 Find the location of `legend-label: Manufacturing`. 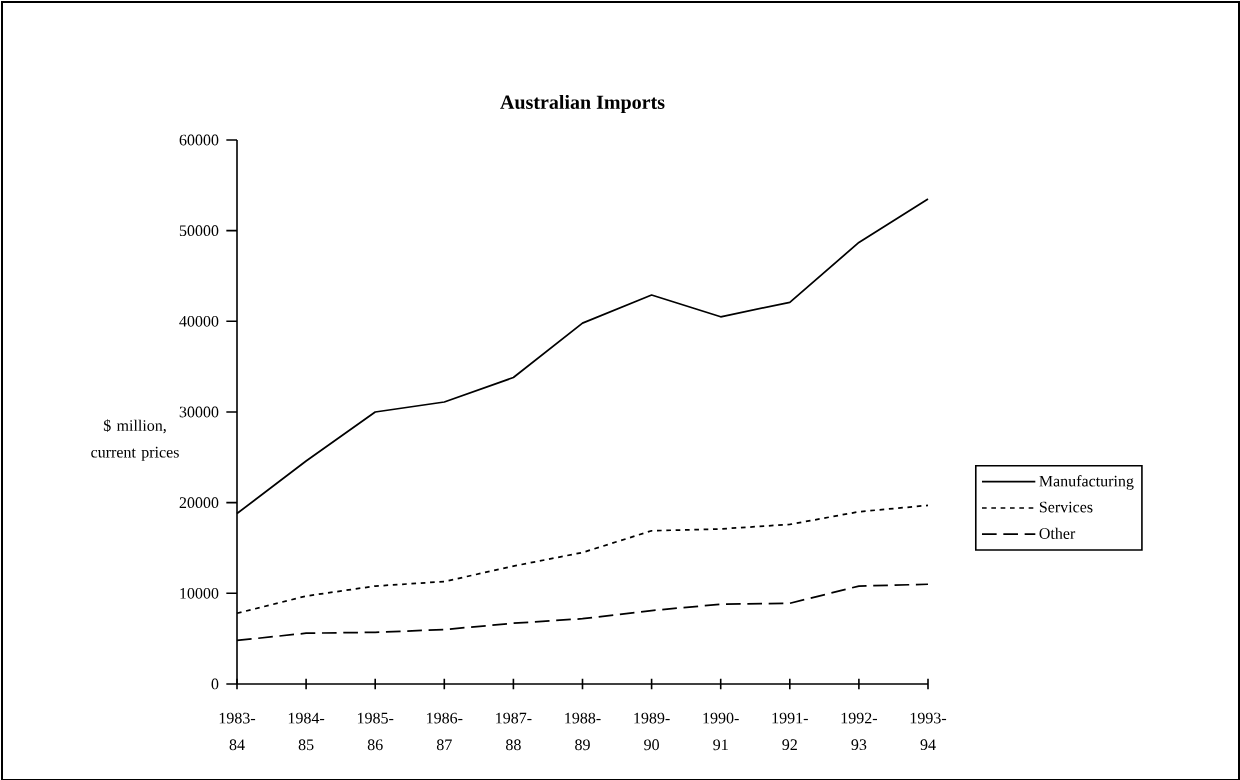

legend-label: Manufacturing is located at coordinates (1086, 482).